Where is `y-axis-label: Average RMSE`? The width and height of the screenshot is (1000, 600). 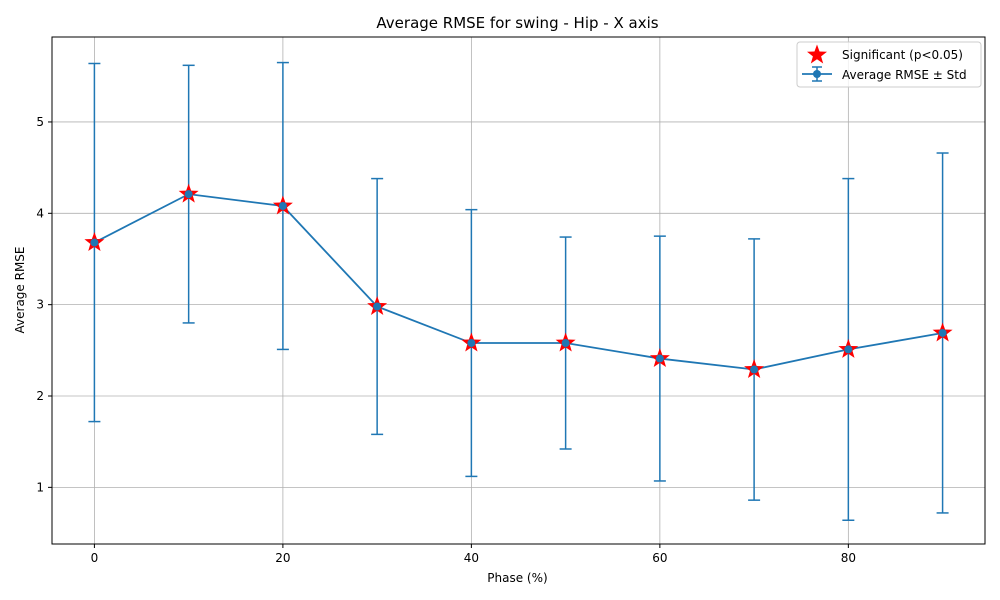 y-axis-label: Average RMSE is located at coordinates (20, 290).